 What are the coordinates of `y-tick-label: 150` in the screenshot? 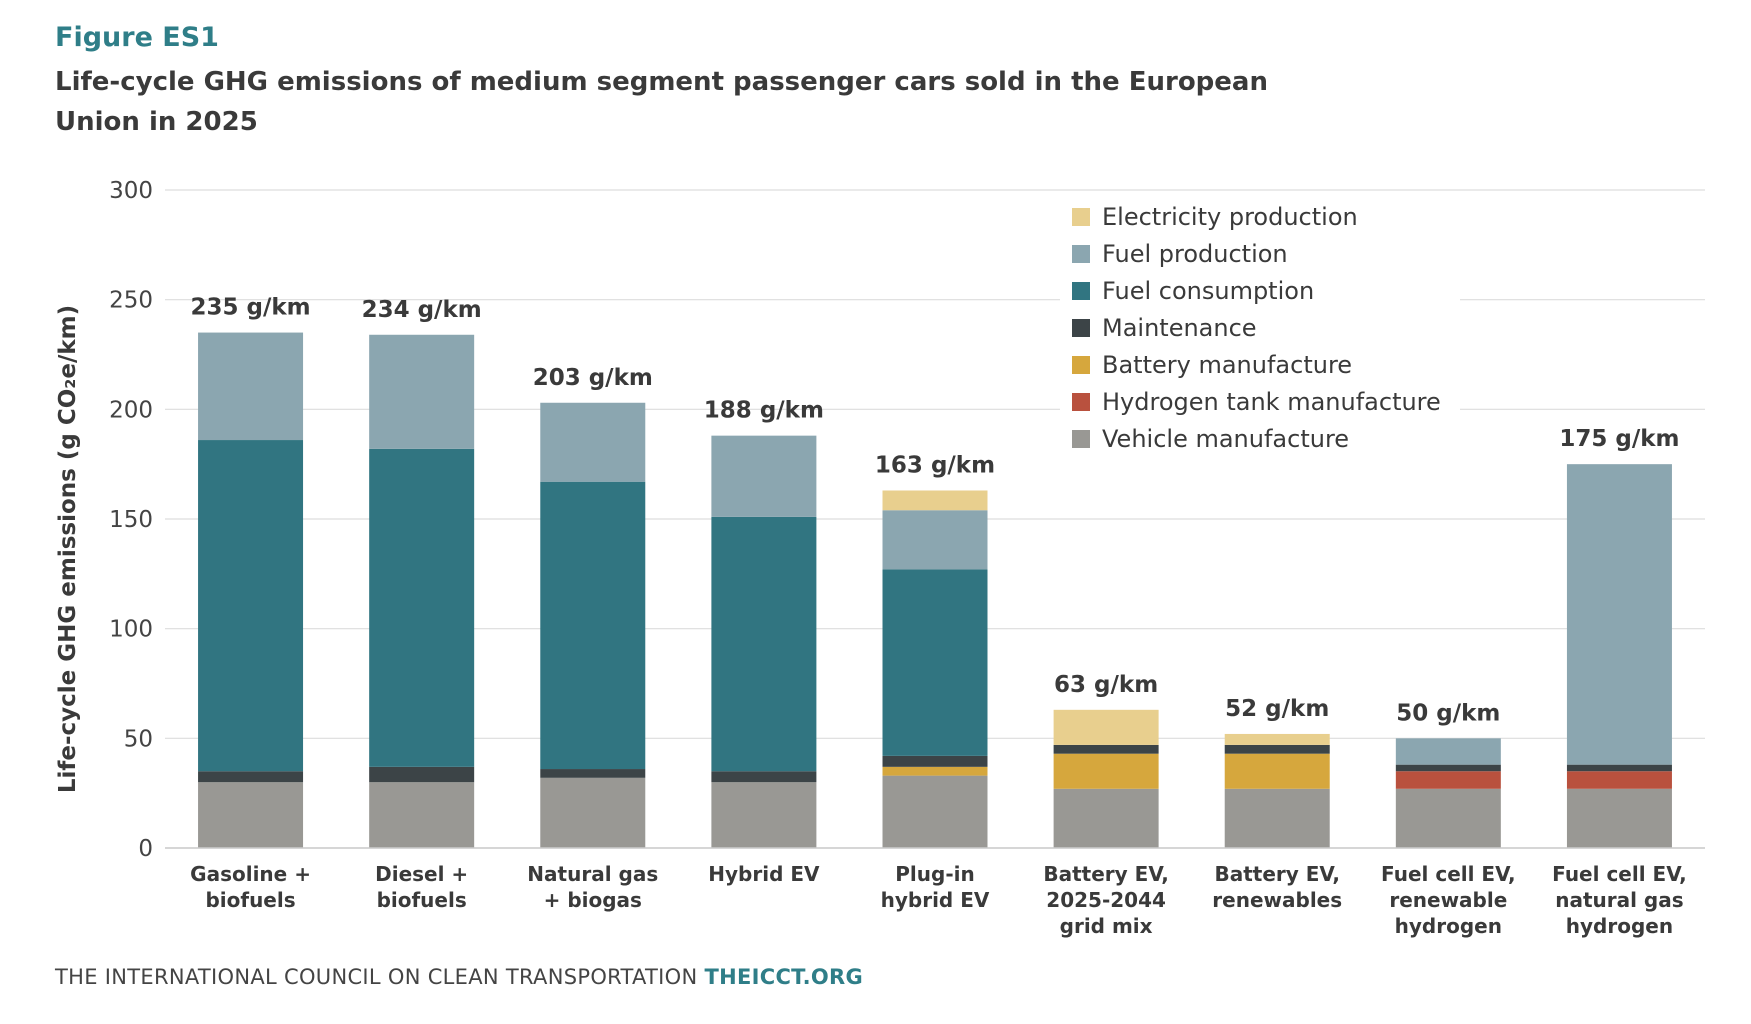 It's located at (131, 520).